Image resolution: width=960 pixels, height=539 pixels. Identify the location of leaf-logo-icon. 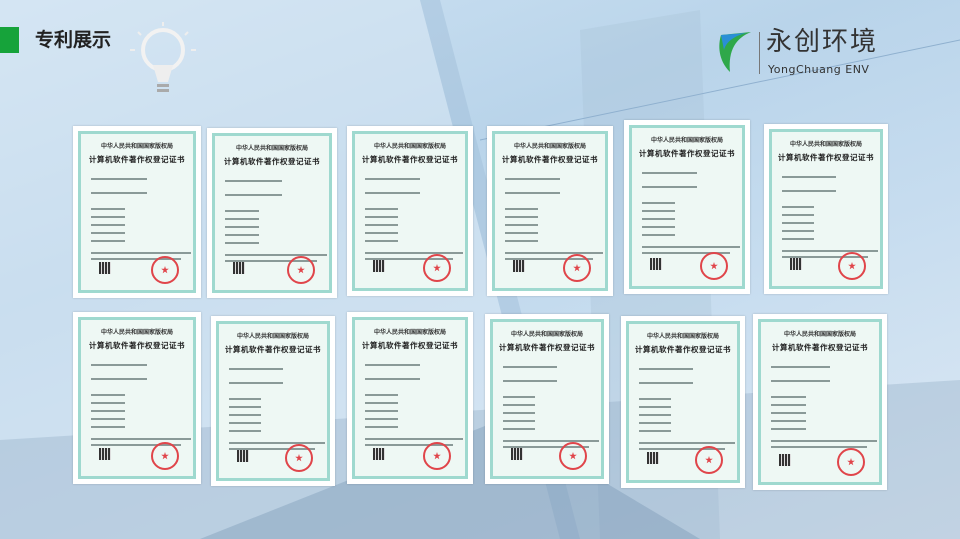
(735, 52).